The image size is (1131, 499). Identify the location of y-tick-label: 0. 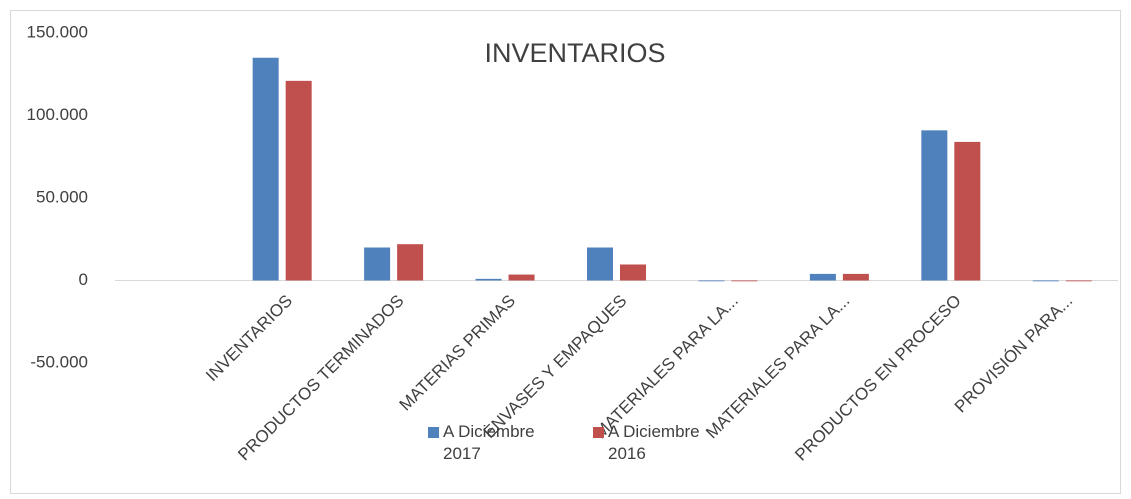
(83, 279).